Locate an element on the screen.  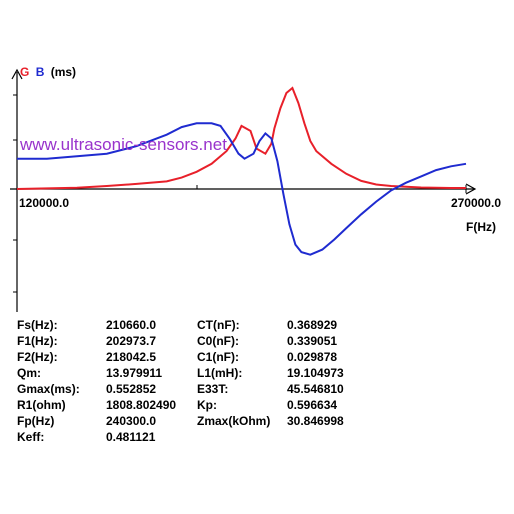
parameter-row: R1(ohm) 1808.802490 Kp: 0.596634 is located at coordinates (257, 405).